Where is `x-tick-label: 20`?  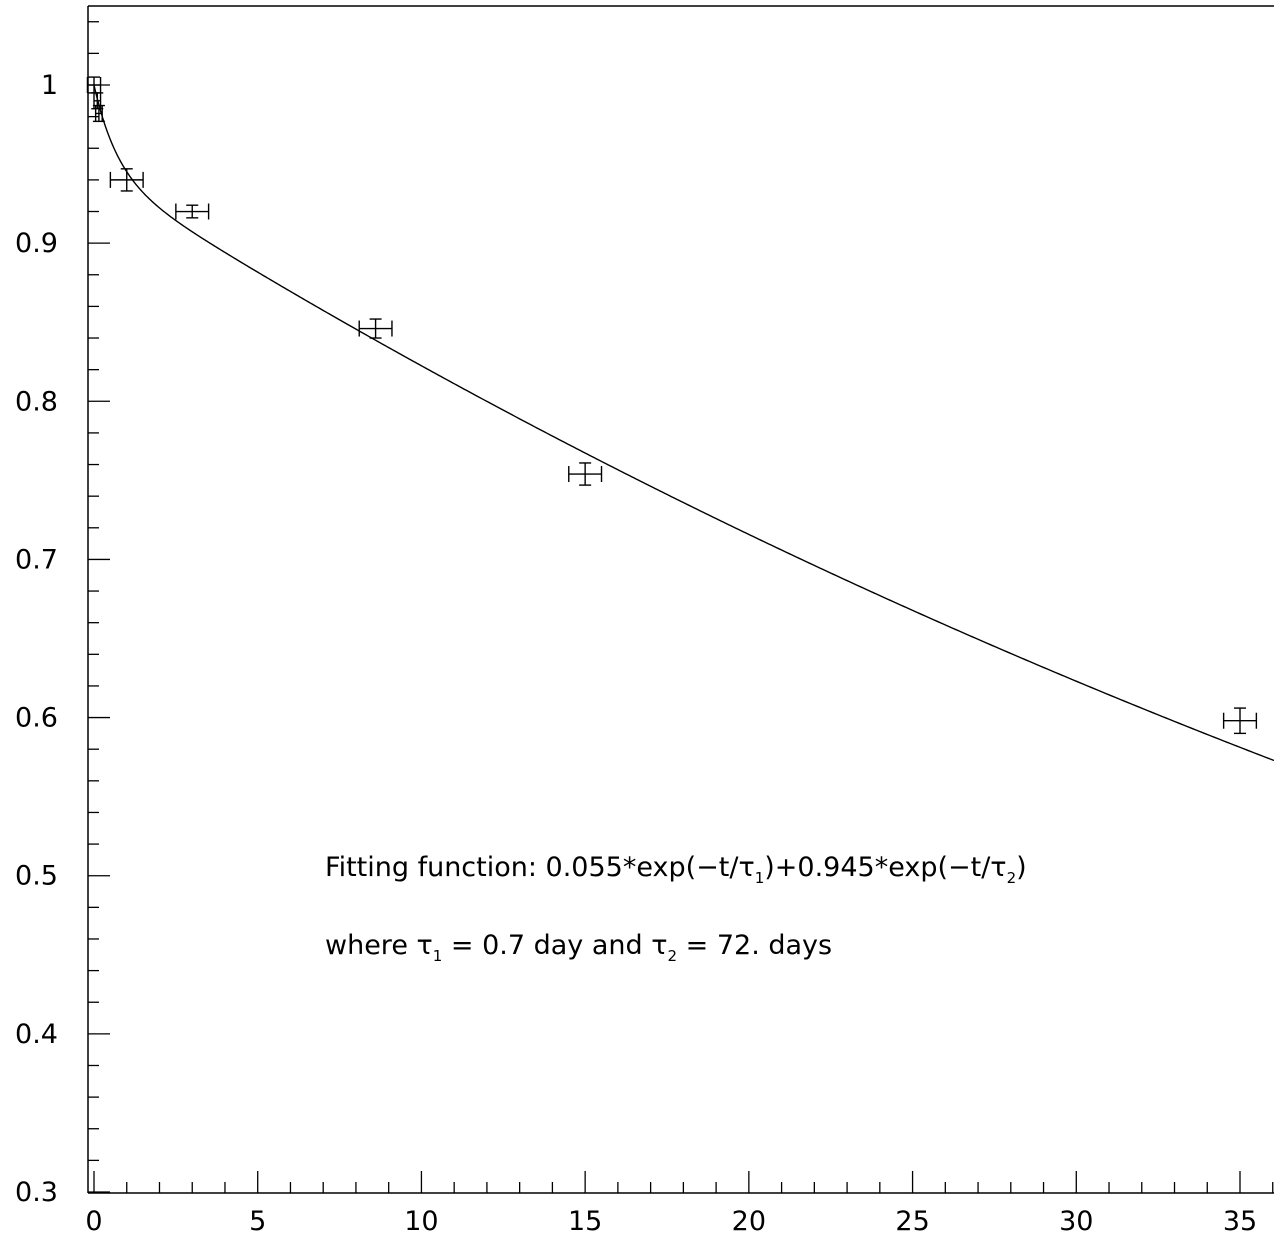 x-tick-label: 20 is located at coordinates (749, 1221).